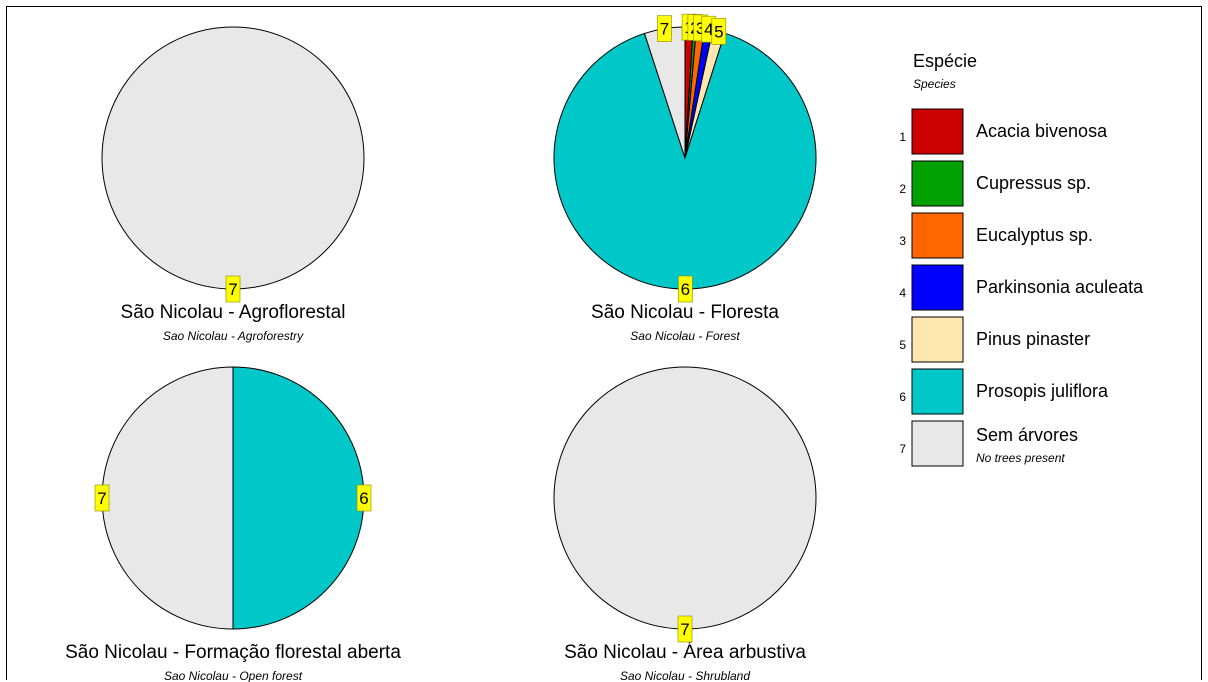 The height and width of the screenshot is (682, 1208). I want to click on legend-item-4: 4 Parkinsonia aculeata, so click(1021, 287).